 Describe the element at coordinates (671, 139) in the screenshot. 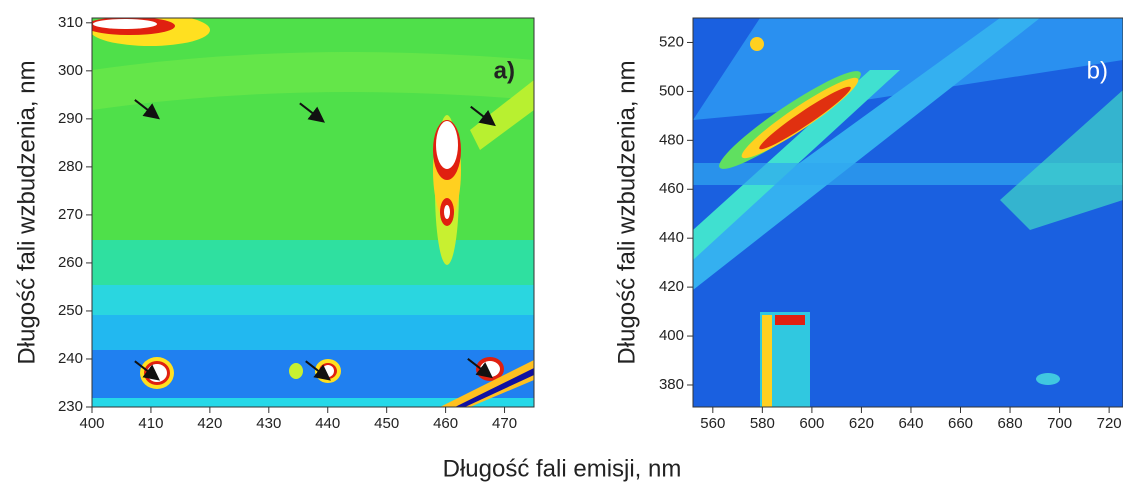

I see `y-tick-label: 480` at that location.